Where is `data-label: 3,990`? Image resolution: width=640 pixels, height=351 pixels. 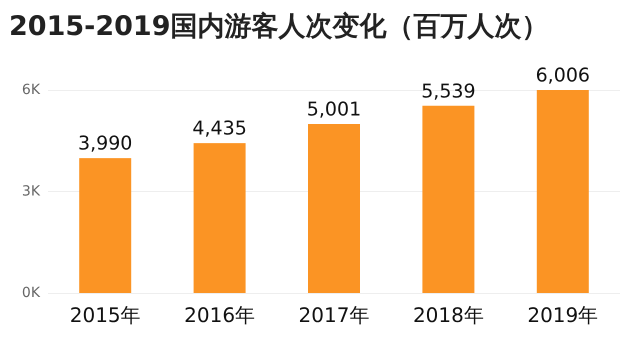 data-label: 3,990 is located at coordinates (105, 143).